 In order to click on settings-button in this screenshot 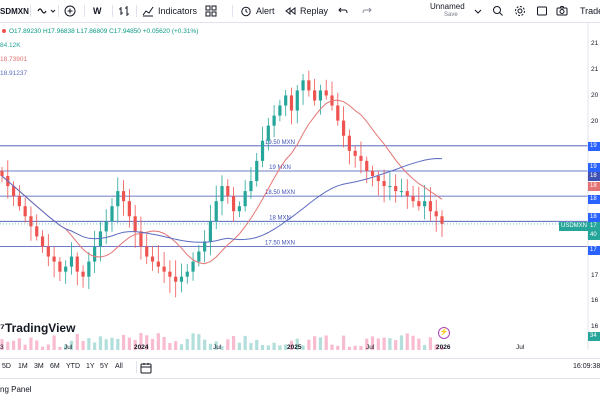, I will do `click(520, 11)`.